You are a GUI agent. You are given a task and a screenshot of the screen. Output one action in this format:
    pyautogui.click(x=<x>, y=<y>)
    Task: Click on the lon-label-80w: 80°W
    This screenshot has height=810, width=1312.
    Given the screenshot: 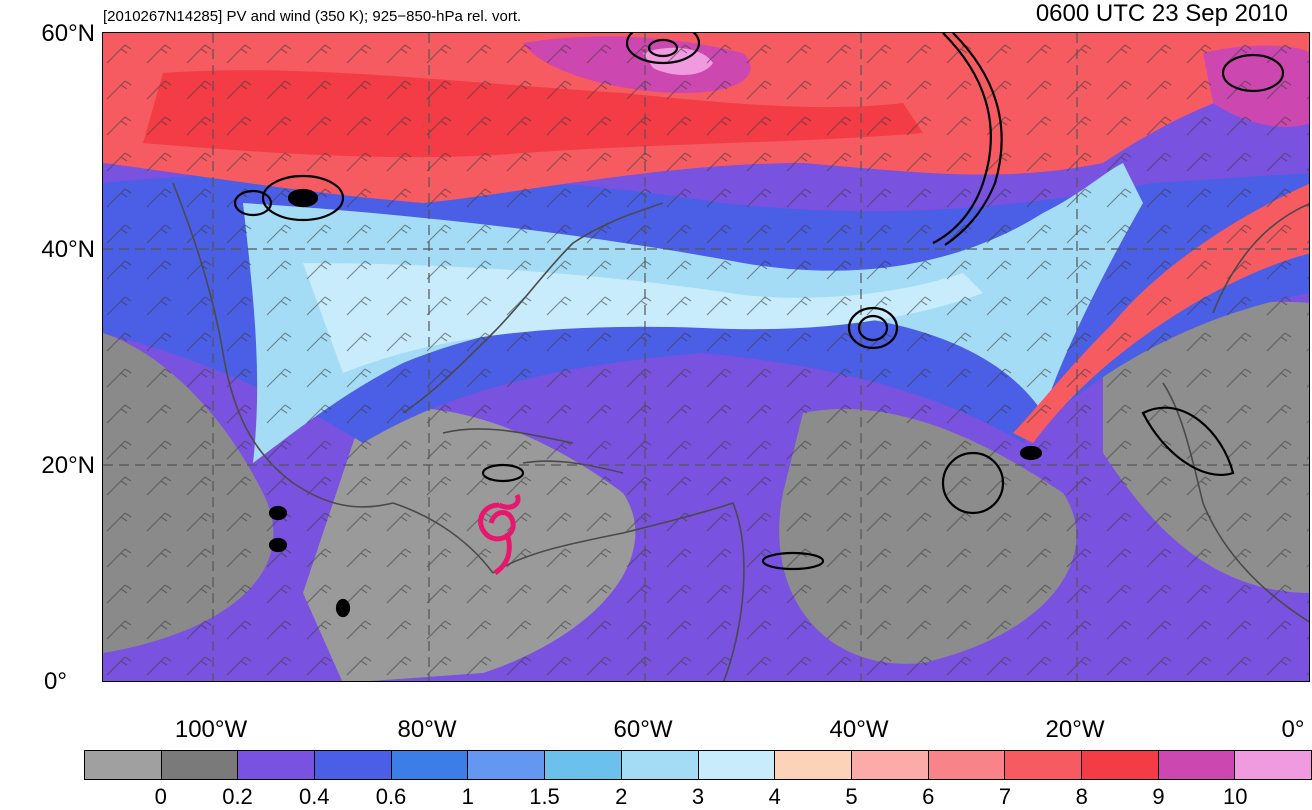 What is the action you would take?
    pyautogui.click(x=427, y=729)
    